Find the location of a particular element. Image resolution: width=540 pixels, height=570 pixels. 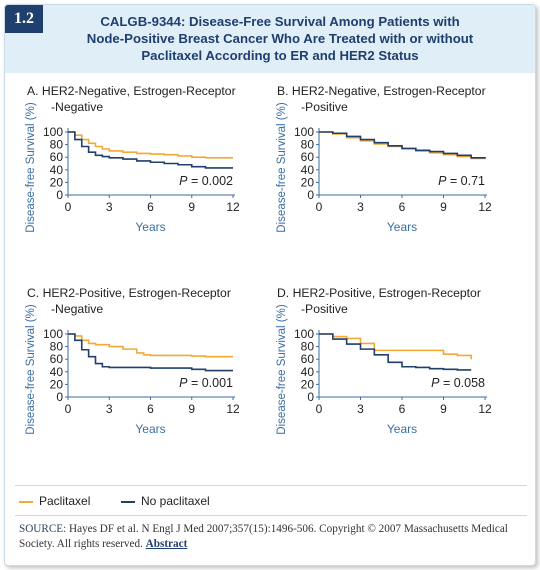

legend-swatch-paclitaxel is located at coordinates (26, 502).